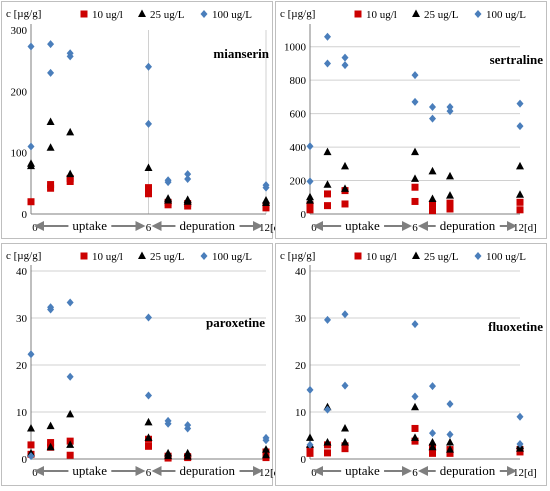 Image resolution: width=550 pixels, height=491 pixels. What do you see at coordinates (35, 228) in the screenshot?
I see `x-tick-label: 0` at bounding box center [35, 228].